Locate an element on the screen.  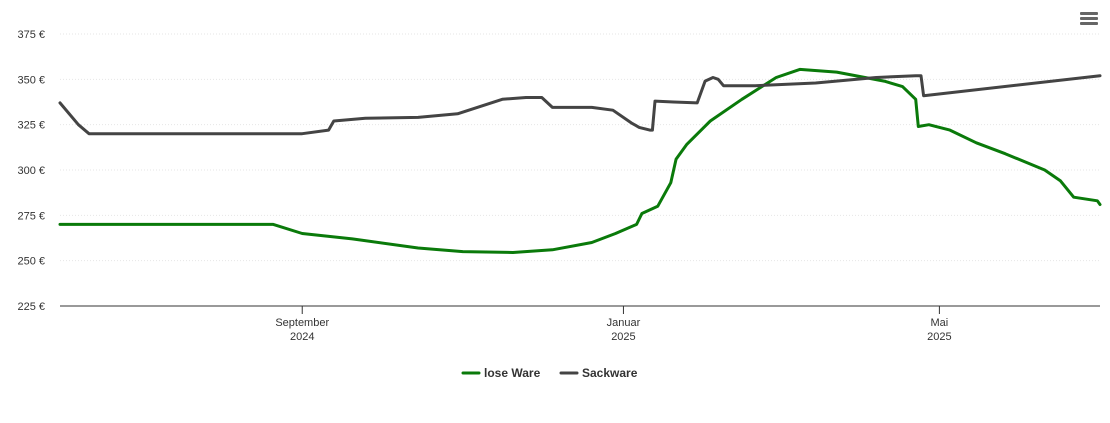
y-tick-label: 275 € is located at coordinates (31, 216).